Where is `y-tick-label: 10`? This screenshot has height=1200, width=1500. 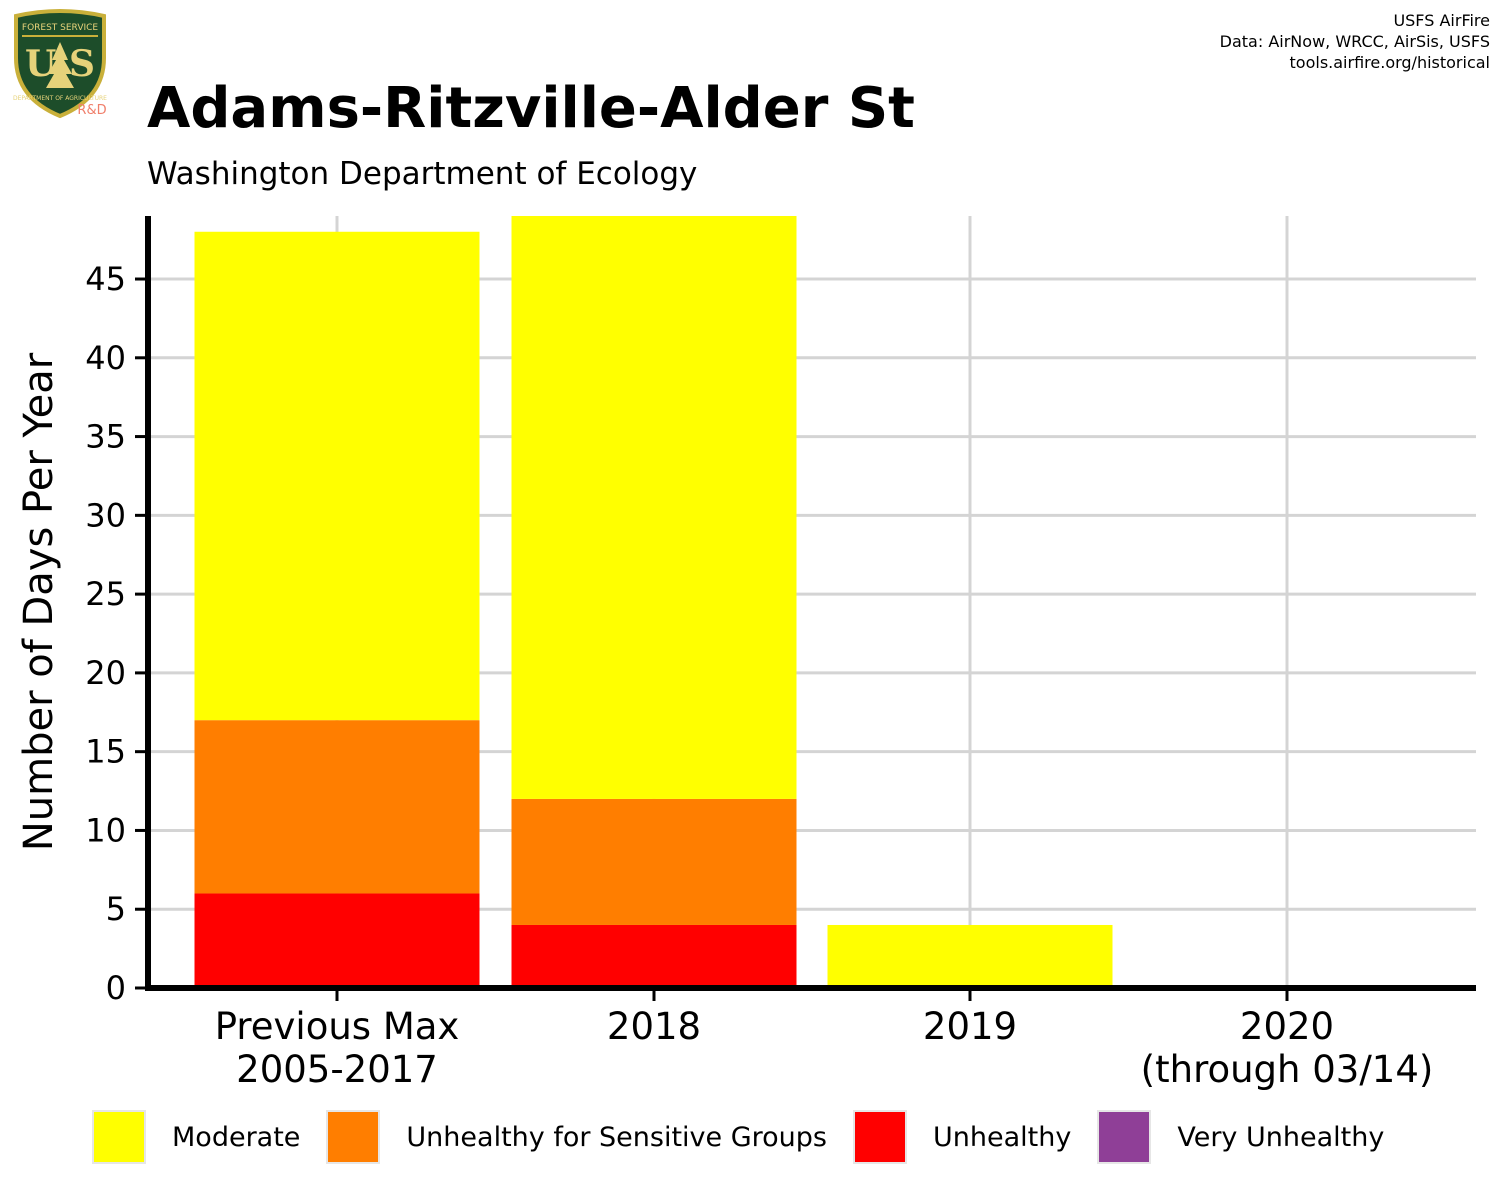
y-tick-label: 10 is located at coordinates (105, 830).